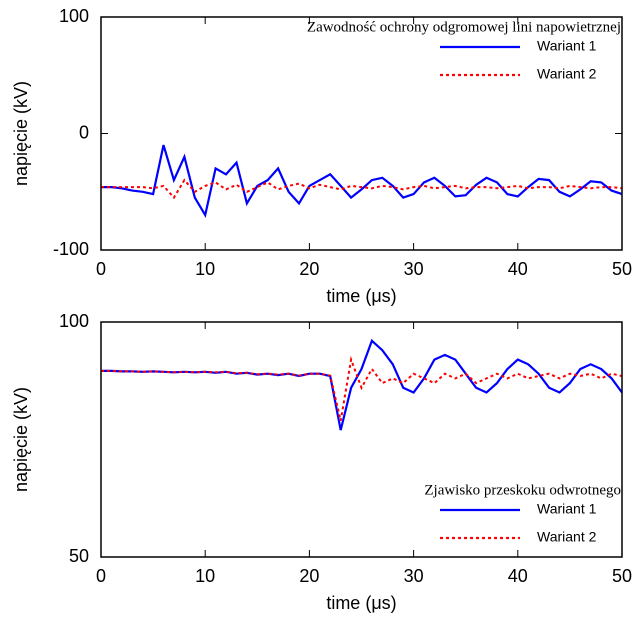 Image resolution: width=635 pixels, height=618 pixels. Describe the element at coordinates (79, 556) in the screenshot. I see `y-tick-label: 50` at that location.